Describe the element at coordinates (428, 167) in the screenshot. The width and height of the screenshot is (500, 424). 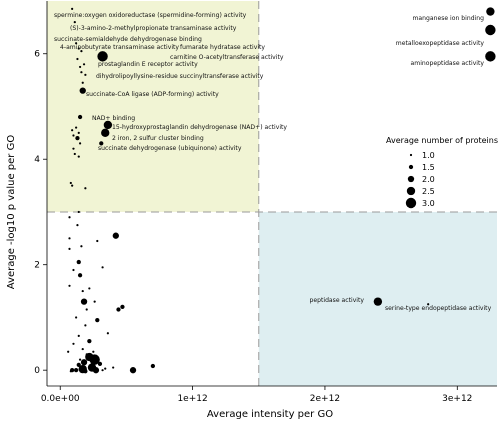
I see `legend-label: 1.5` at that location.